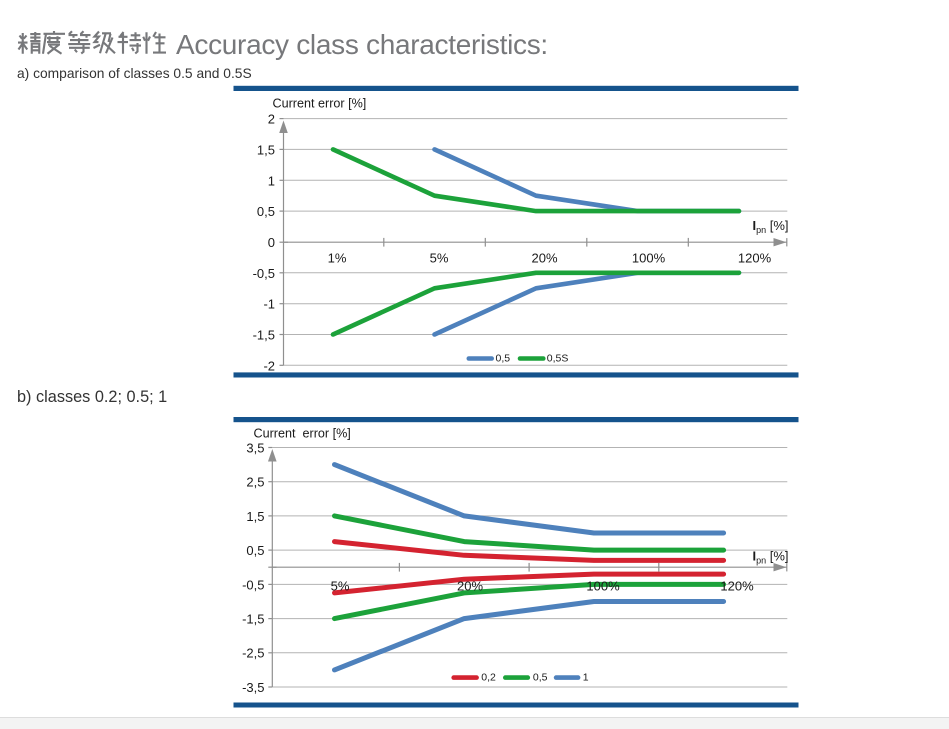  What do you see at coordinates (337, 258) in the screenshot?
I see `svg-text: 1%` at bounding box center [337, 258].